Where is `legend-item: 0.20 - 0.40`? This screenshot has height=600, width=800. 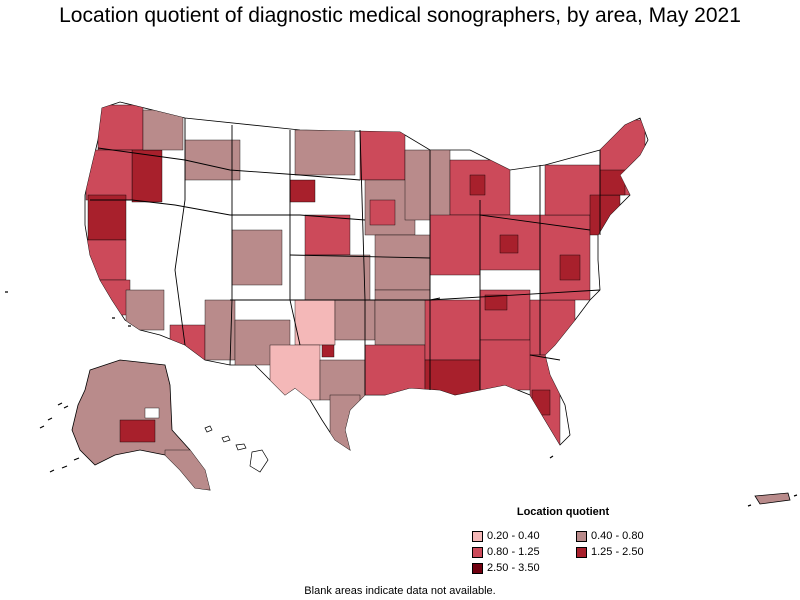
legend-item: 0.20 - 0.40 is located at coordinates (506, 536).